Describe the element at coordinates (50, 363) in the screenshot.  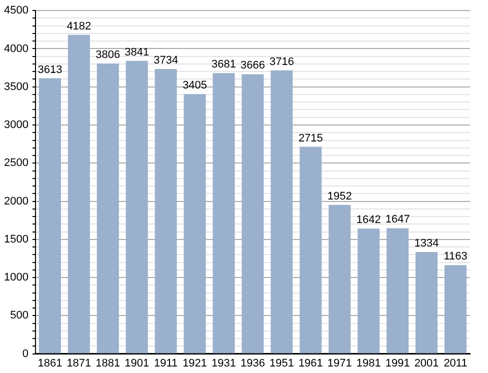
I see `x-tick-label: 1861` at that location.